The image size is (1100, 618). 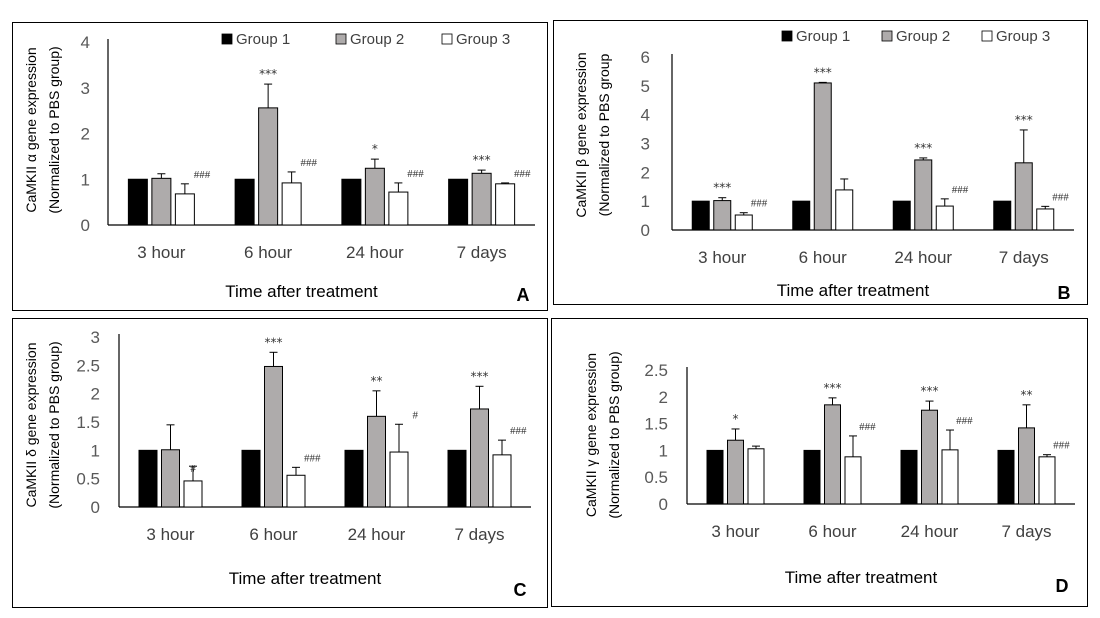 What do you see at coordinates (645, 86) in the screenshot?
I see `y-tick-label: 5` at bounding box center [645, 86].